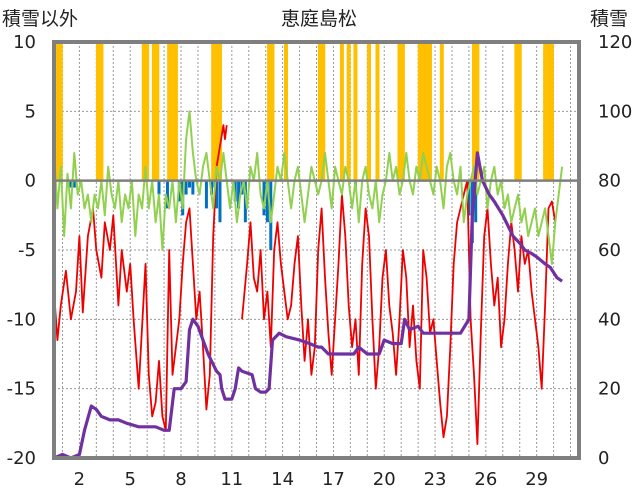 This screenshot has width=636, height=501. I want to click on x-tick-label: 29, so click(536, 479).